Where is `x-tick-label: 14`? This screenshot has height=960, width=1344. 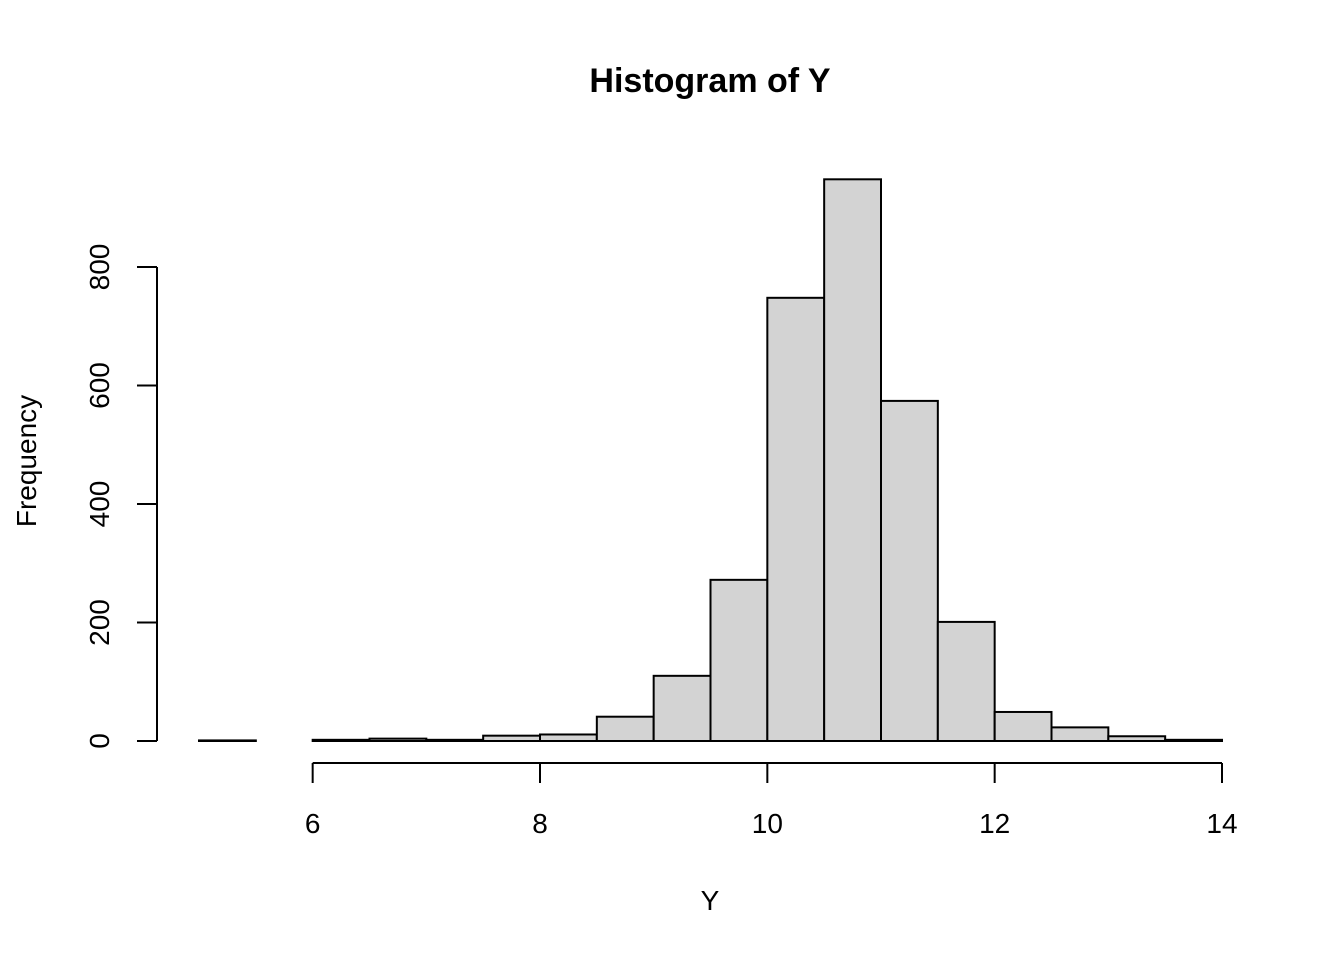 x-tick-label: 14 is located at coordinates (1221, 823).